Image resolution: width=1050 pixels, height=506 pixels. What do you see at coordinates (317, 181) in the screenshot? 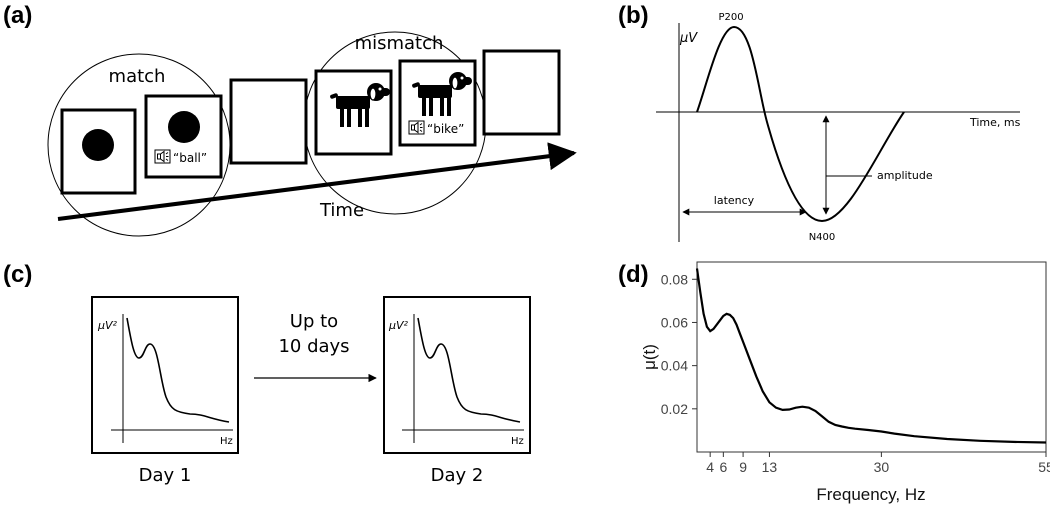
I see `time-arrow` at bounding box center [317, 181].